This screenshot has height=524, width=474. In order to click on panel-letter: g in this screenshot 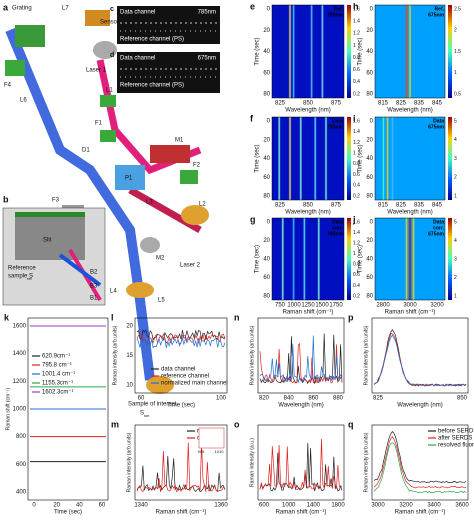, I will do `click(253, 219)`.